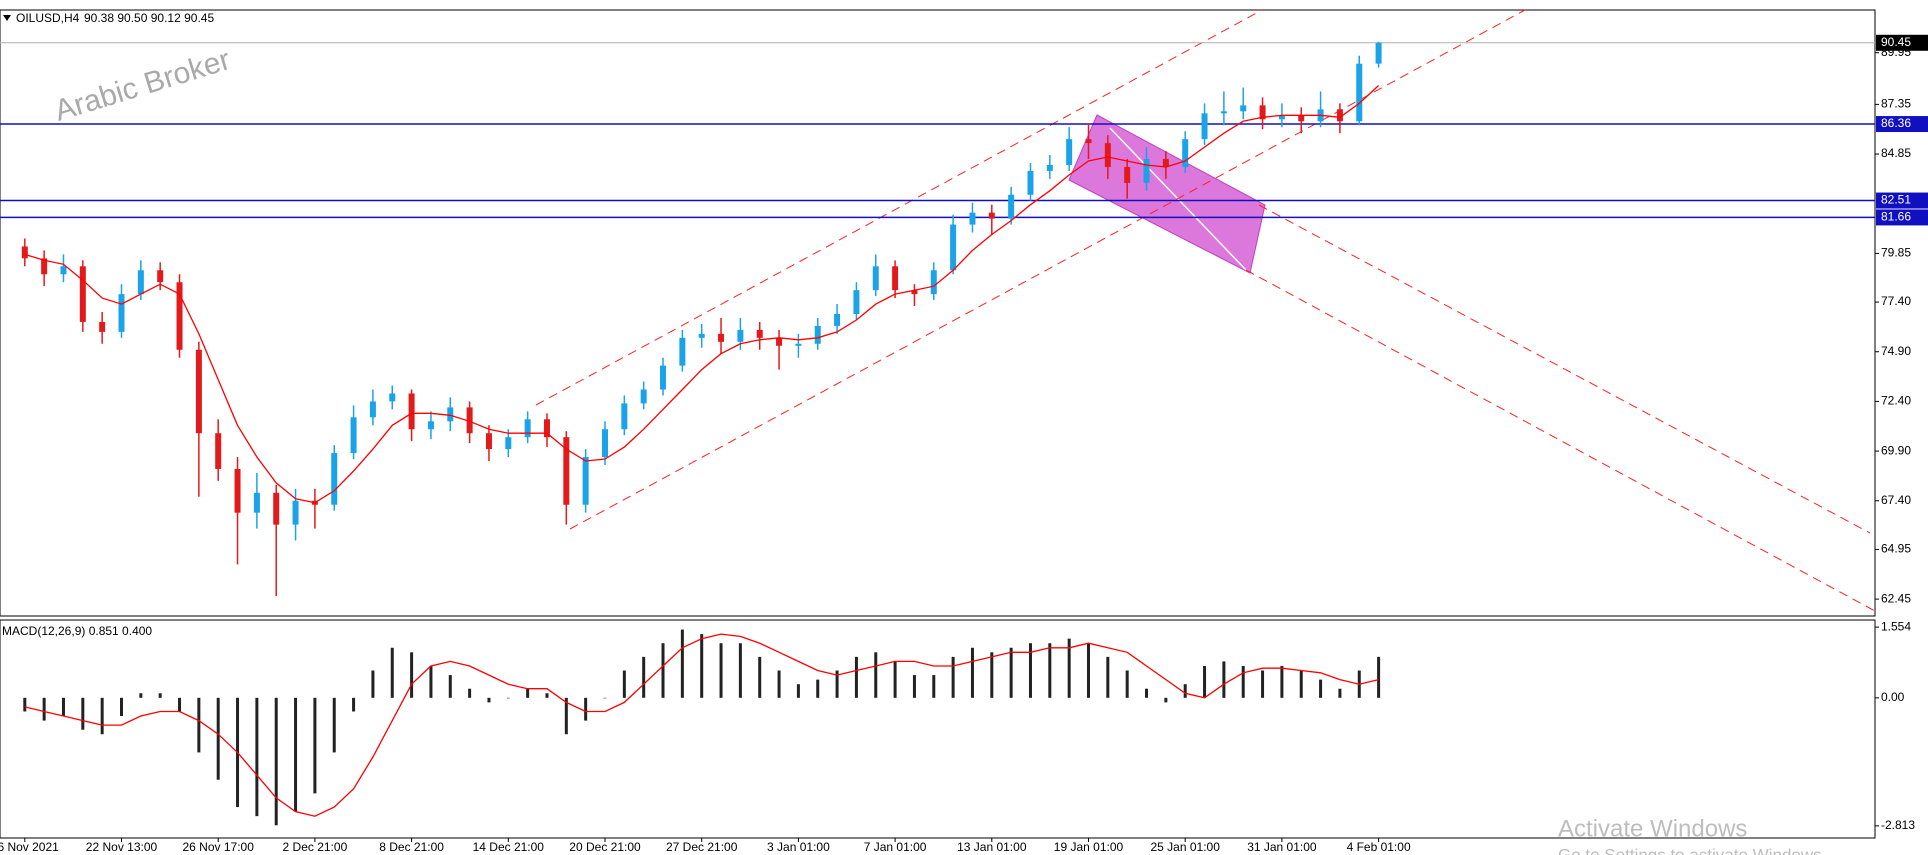 The height and width of the screenshot is (855, 1928). What do you see at coordinates (1896, 301) in the screenshot?
I see `y-tick-label: 77.40` at bounding box center [1896, 301].